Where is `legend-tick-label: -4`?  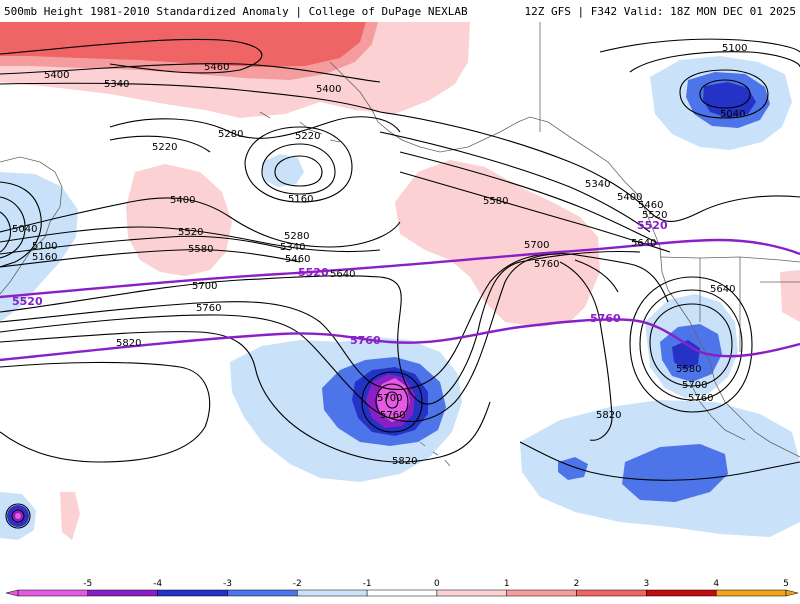
legend-tick-label: -4 is located at coordinates (157, 584).